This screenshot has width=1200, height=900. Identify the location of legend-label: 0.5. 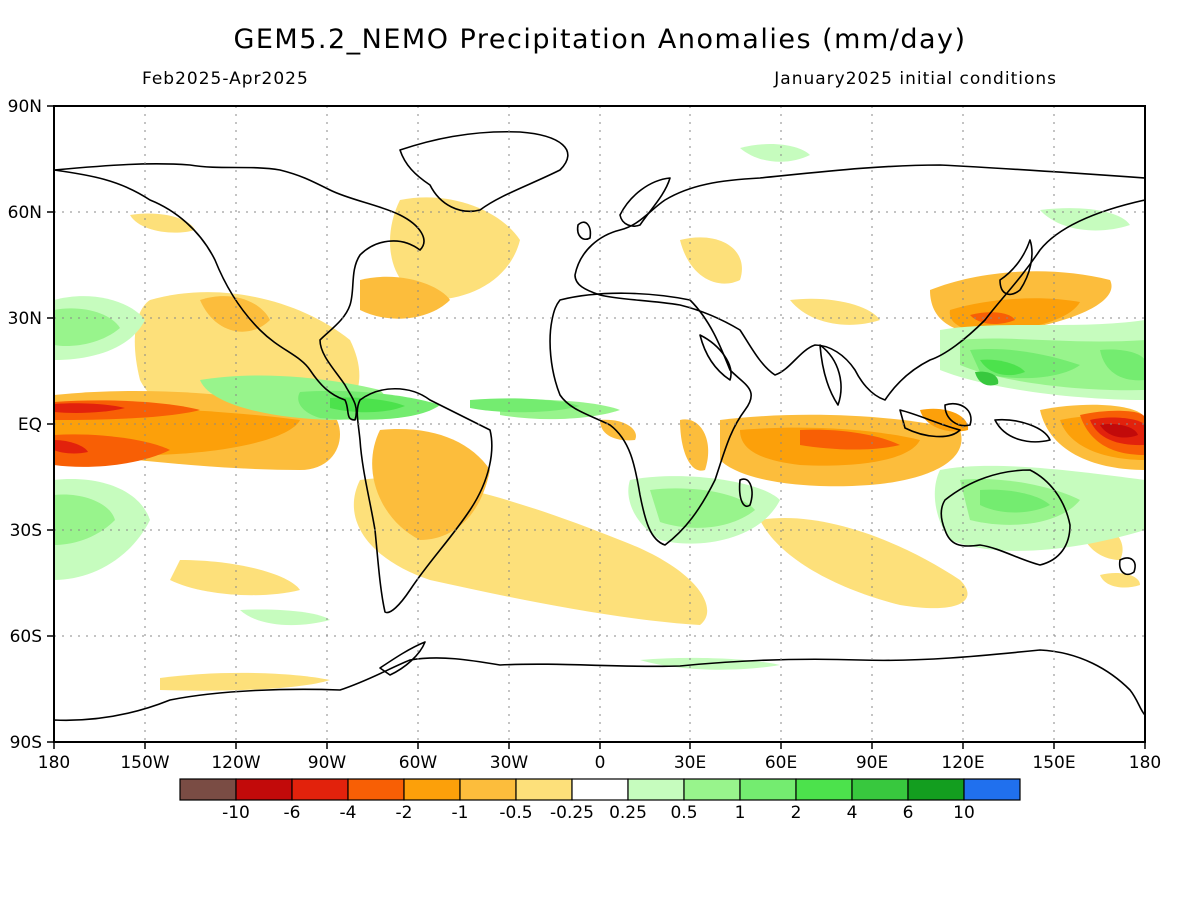
(683, 813).